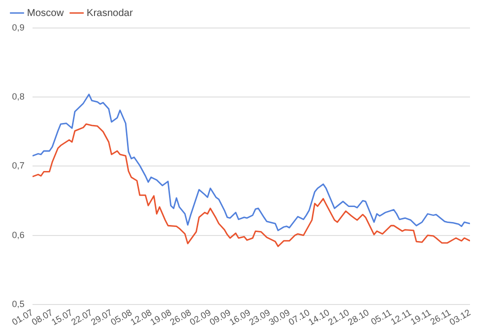  I want to click on x-tick-label: 05.11, so click(381, 317).